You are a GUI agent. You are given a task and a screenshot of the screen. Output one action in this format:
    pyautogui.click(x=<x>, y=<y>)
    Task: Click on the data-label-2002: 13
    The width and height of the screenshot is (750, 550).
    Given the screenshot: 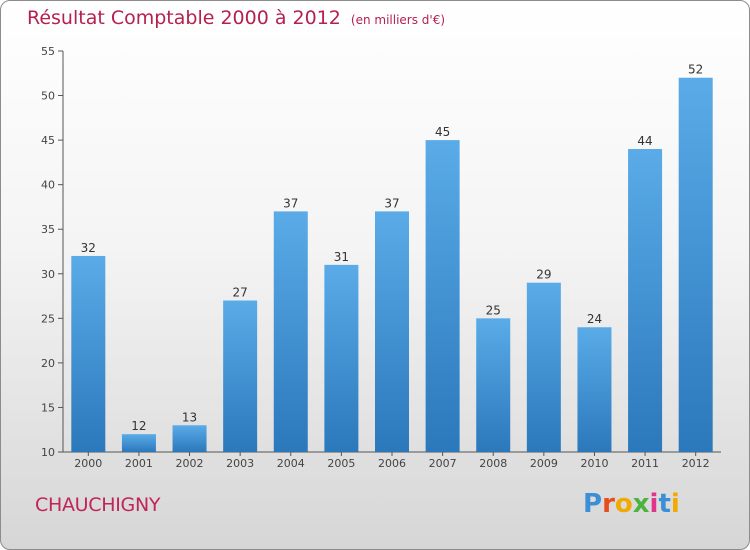 What is the action you would take?
    pyautogui.click(x=189, y=417)
    